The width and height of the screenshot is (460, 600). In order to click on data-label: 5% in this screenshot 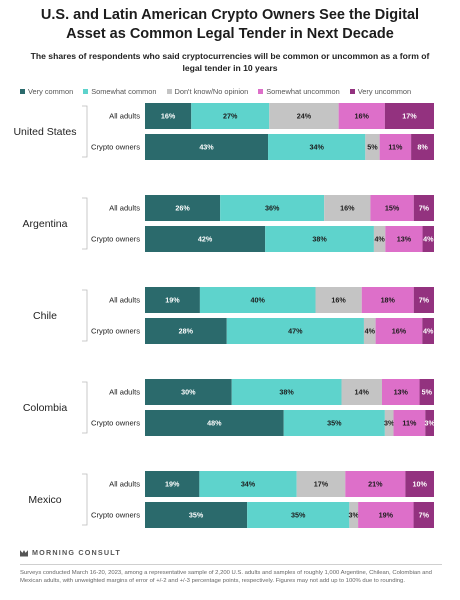, I will do `click(372, 147)`.